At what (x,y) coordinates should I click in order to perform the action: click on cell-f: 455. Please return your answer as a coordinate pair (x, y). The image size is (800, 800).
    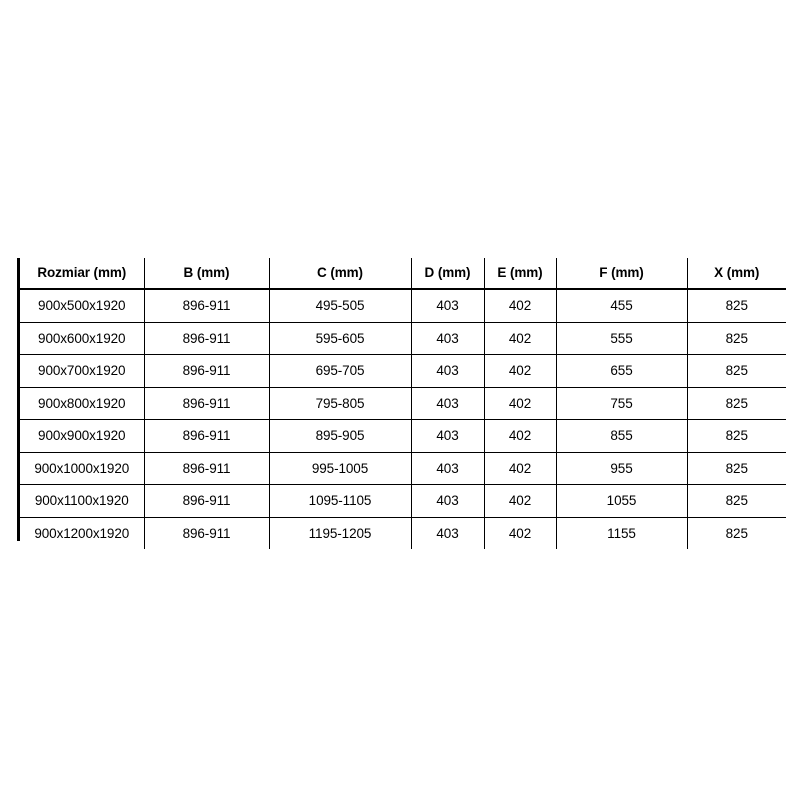
    Looking at the image, I should click on (621, 305).